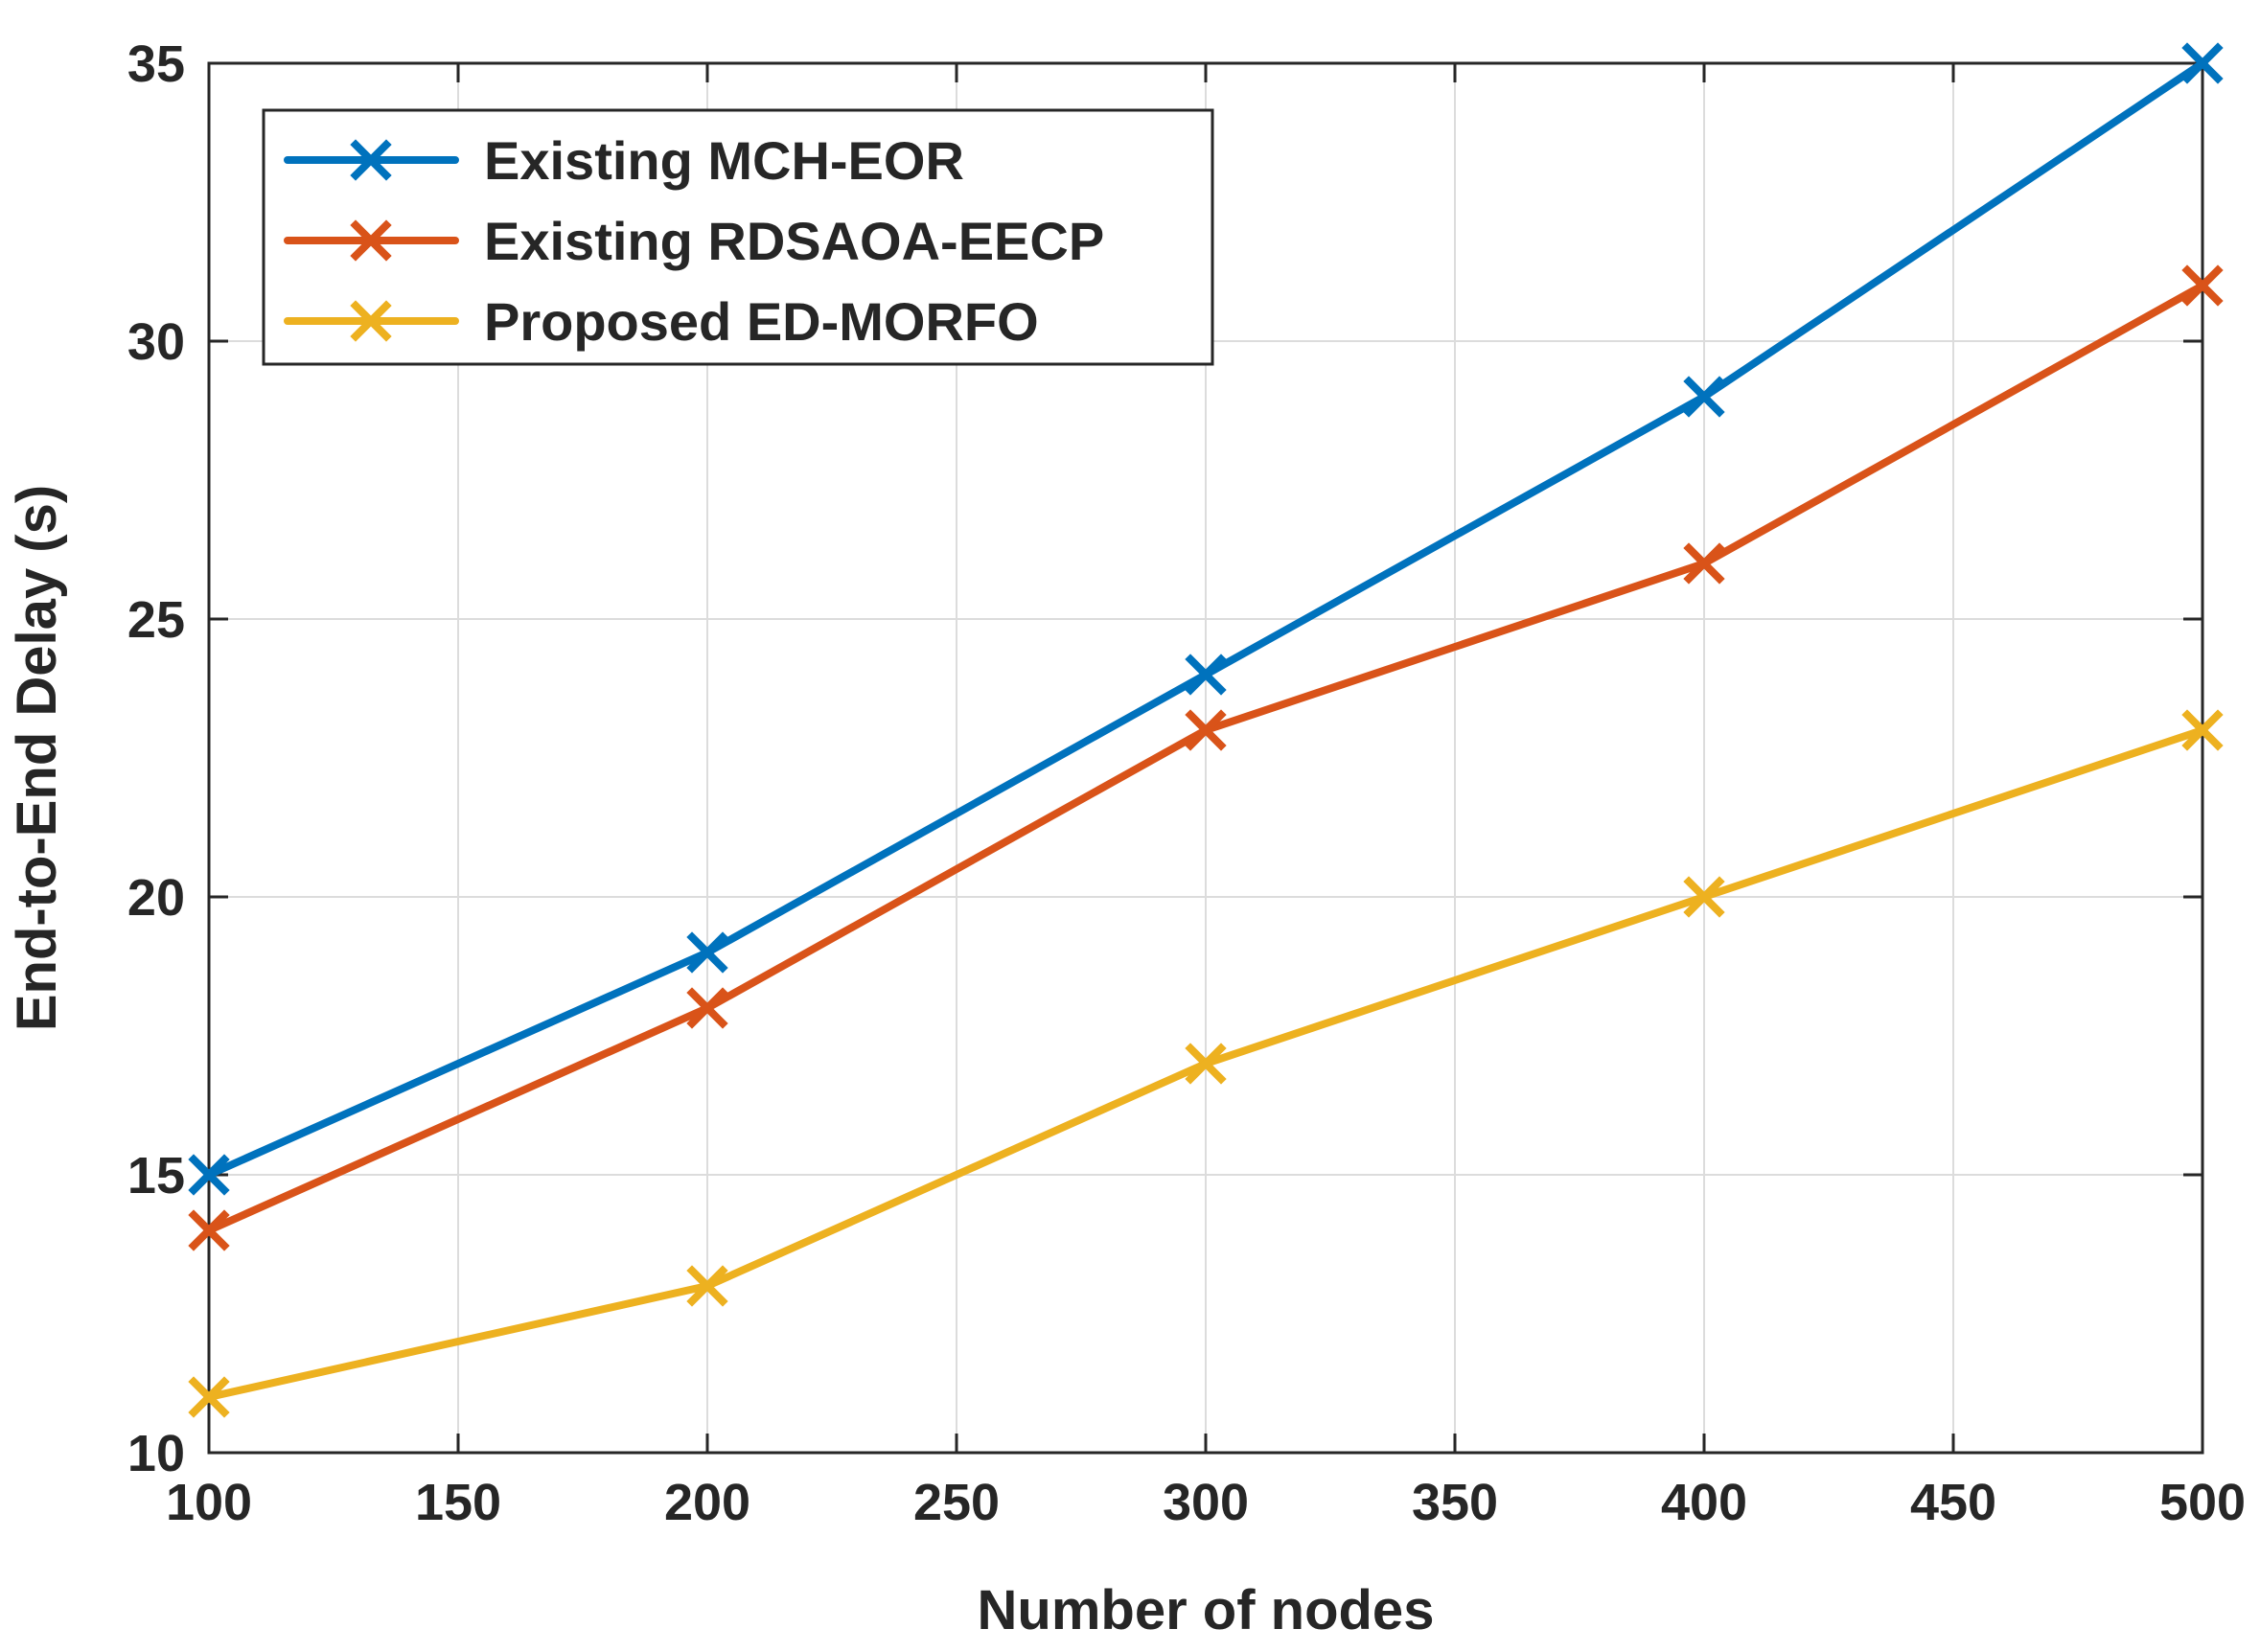  I want to click on y-tick-label: 15, so click(156, 1176).